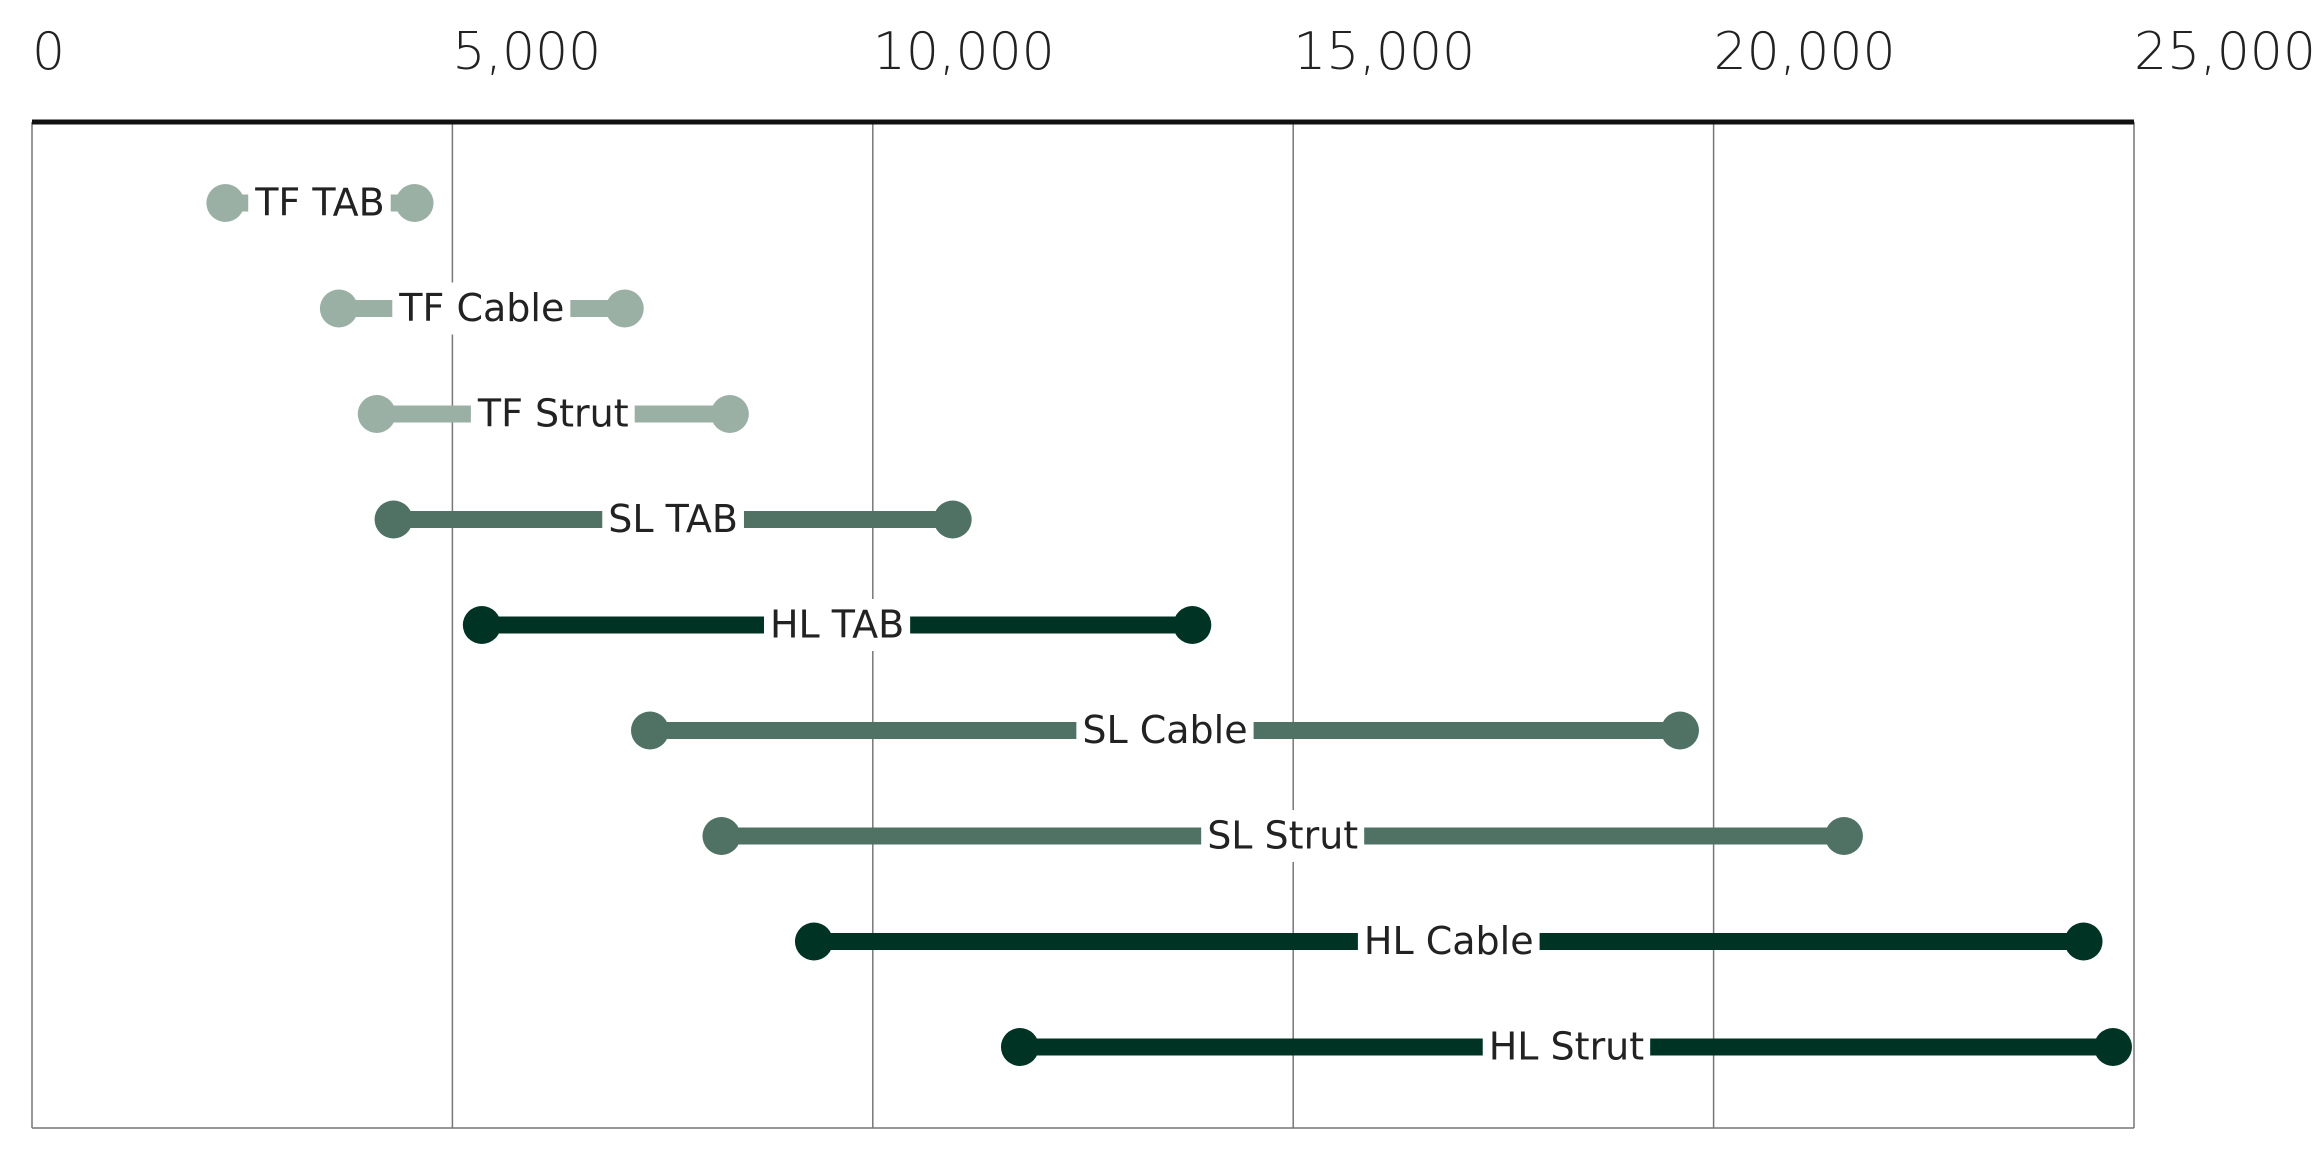  What do you see at coordinates (1384, 52) in the screenshot?
I see `x-tick-label: 15,000` at bounding box center [1384, 52].